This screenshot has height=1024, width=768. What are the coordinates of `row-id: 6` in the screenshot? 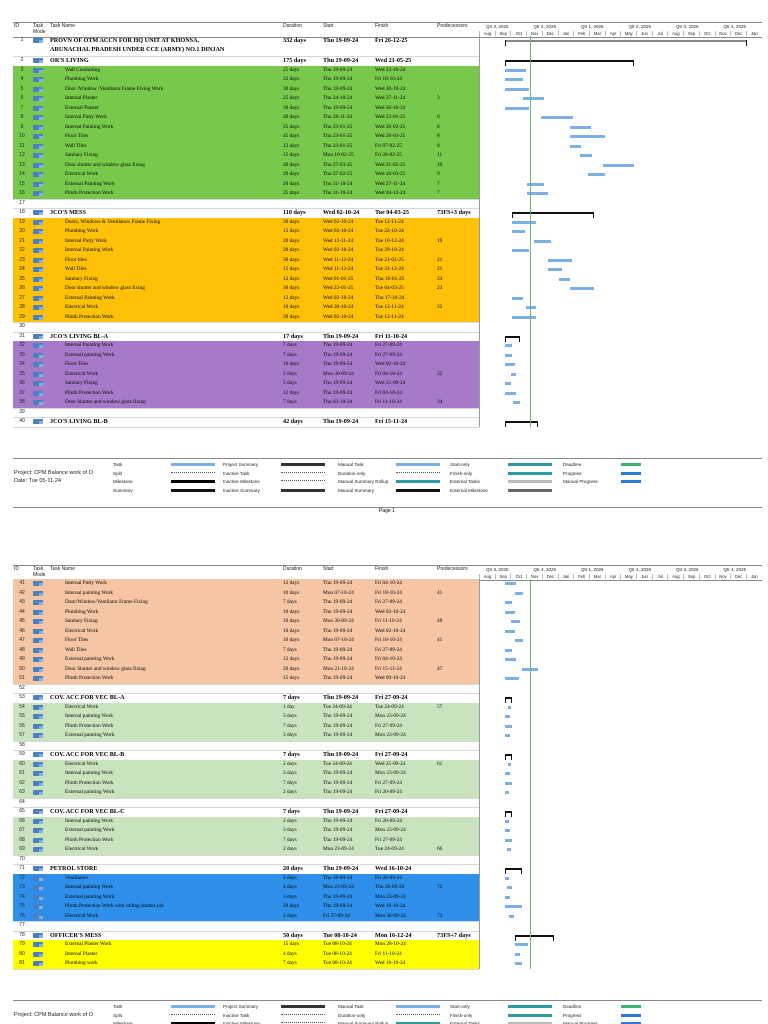 It's located at (22, 98).